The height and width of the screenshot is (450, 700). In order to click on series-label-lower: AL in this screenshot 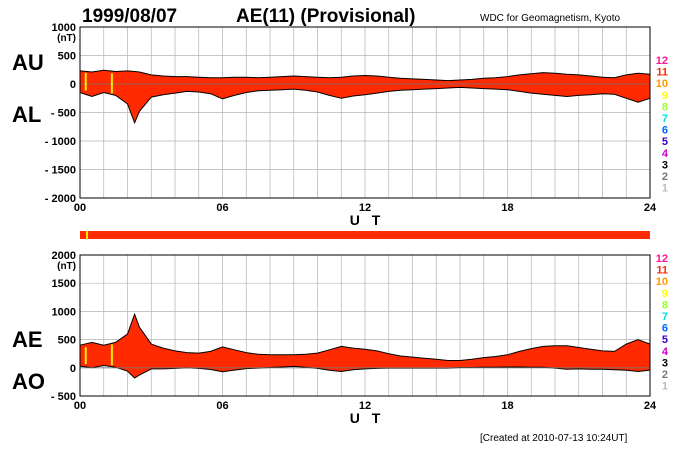, I will do `click(26, 114)`.